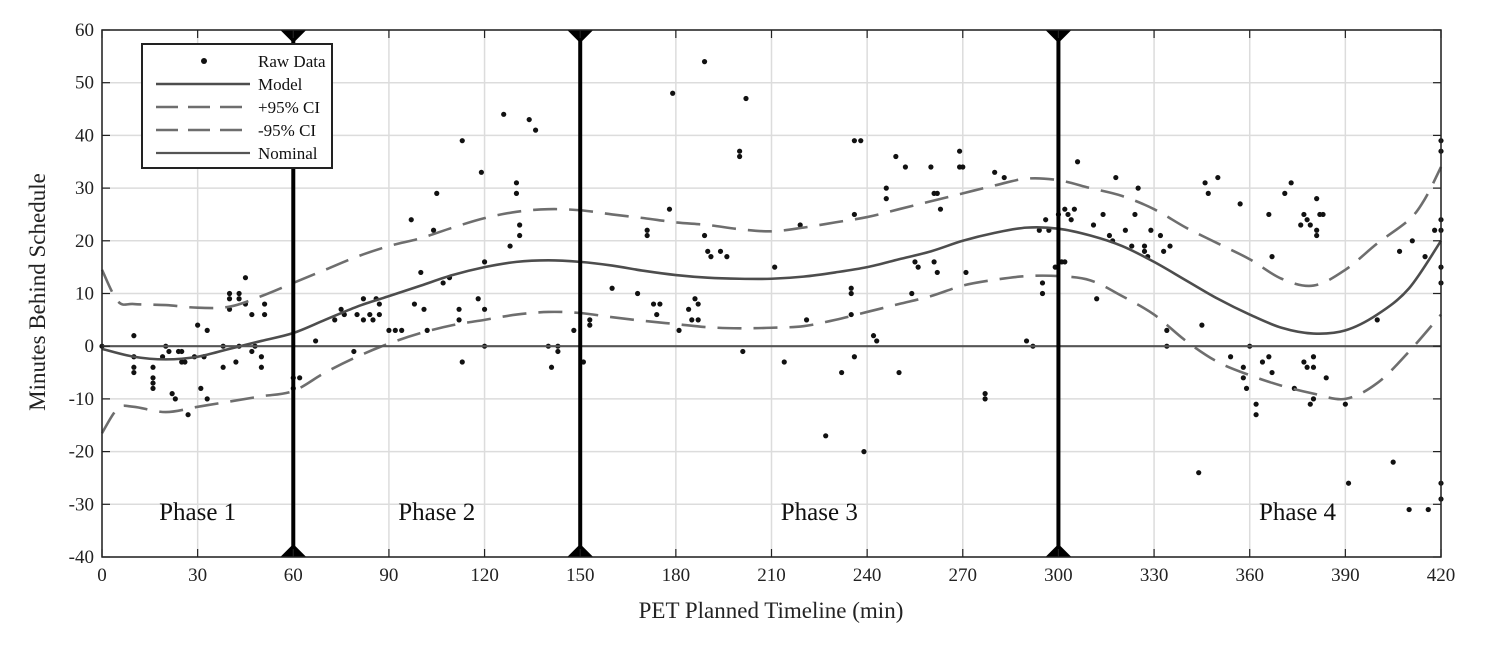 Image resolution: width=1486 pixels, height=657 pixels. What do you see at coordinates (1154, 575) in the screenshot?
I see `x-tick-label: 330` at bounding box center [1154, 575].